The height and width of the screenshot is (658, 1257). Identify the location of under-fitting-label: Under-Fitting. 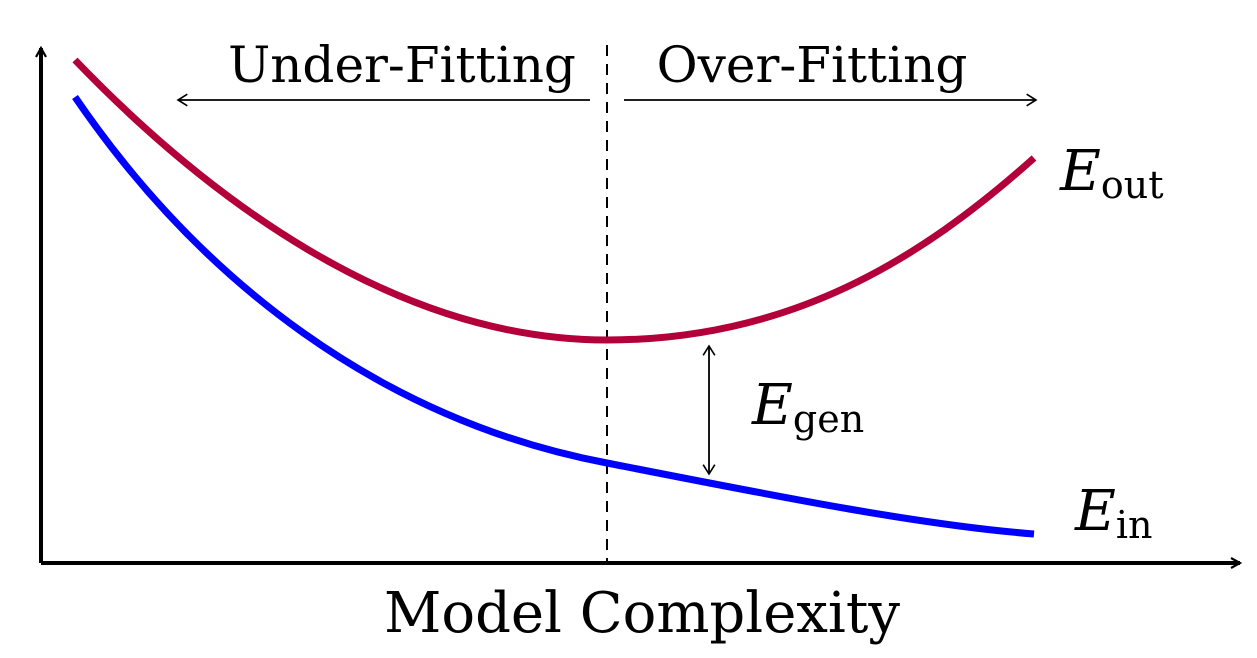
(402, 65).